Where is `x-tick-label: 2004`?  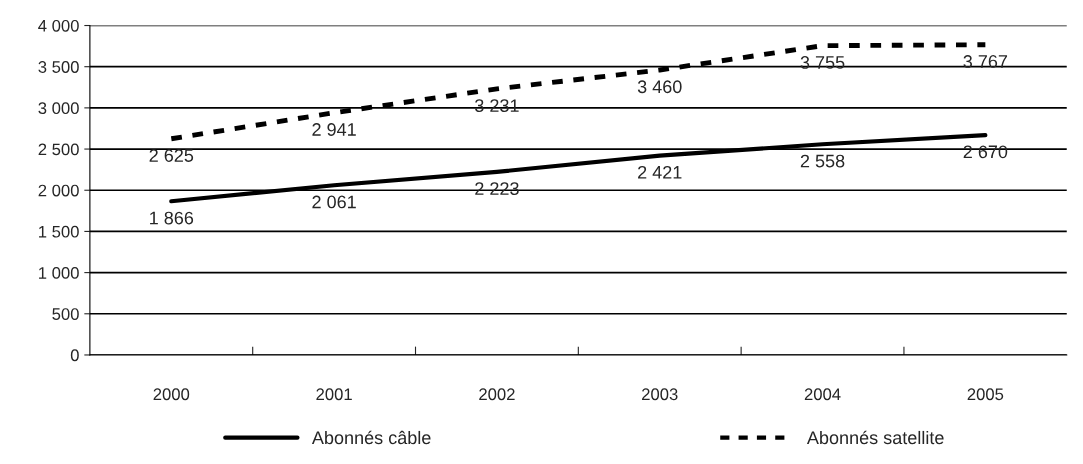 x-tick-label: 2004 is located at coordinates (822, 394).